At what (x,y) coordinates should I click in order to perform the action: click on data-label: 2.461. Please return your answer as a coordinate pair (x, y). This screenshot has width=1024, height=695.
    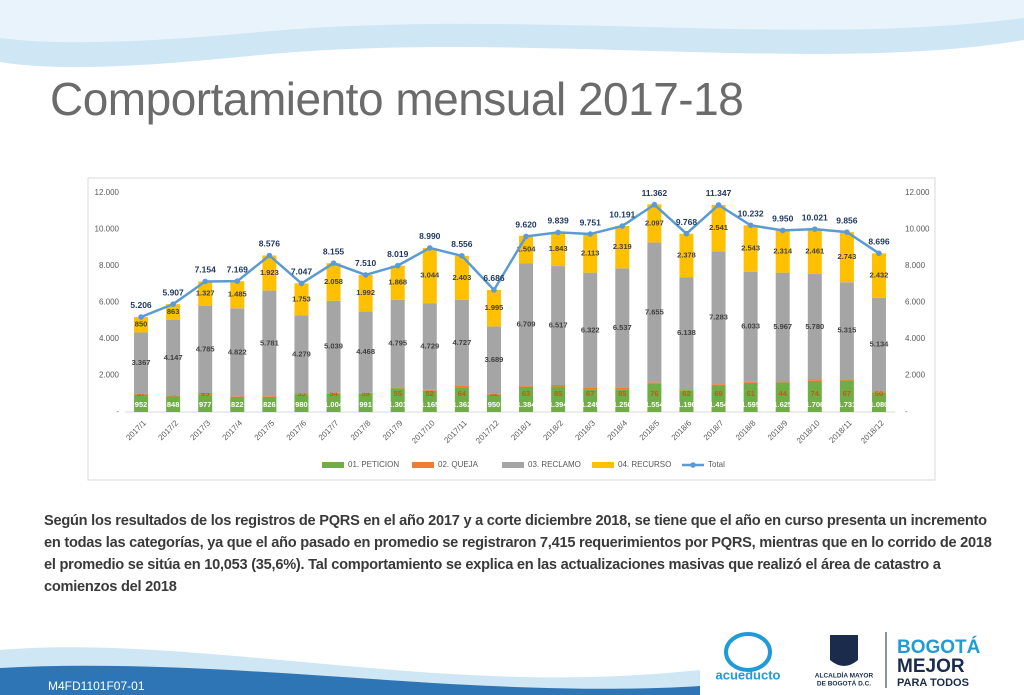
    Looking at the image, I should click on (814, 251).